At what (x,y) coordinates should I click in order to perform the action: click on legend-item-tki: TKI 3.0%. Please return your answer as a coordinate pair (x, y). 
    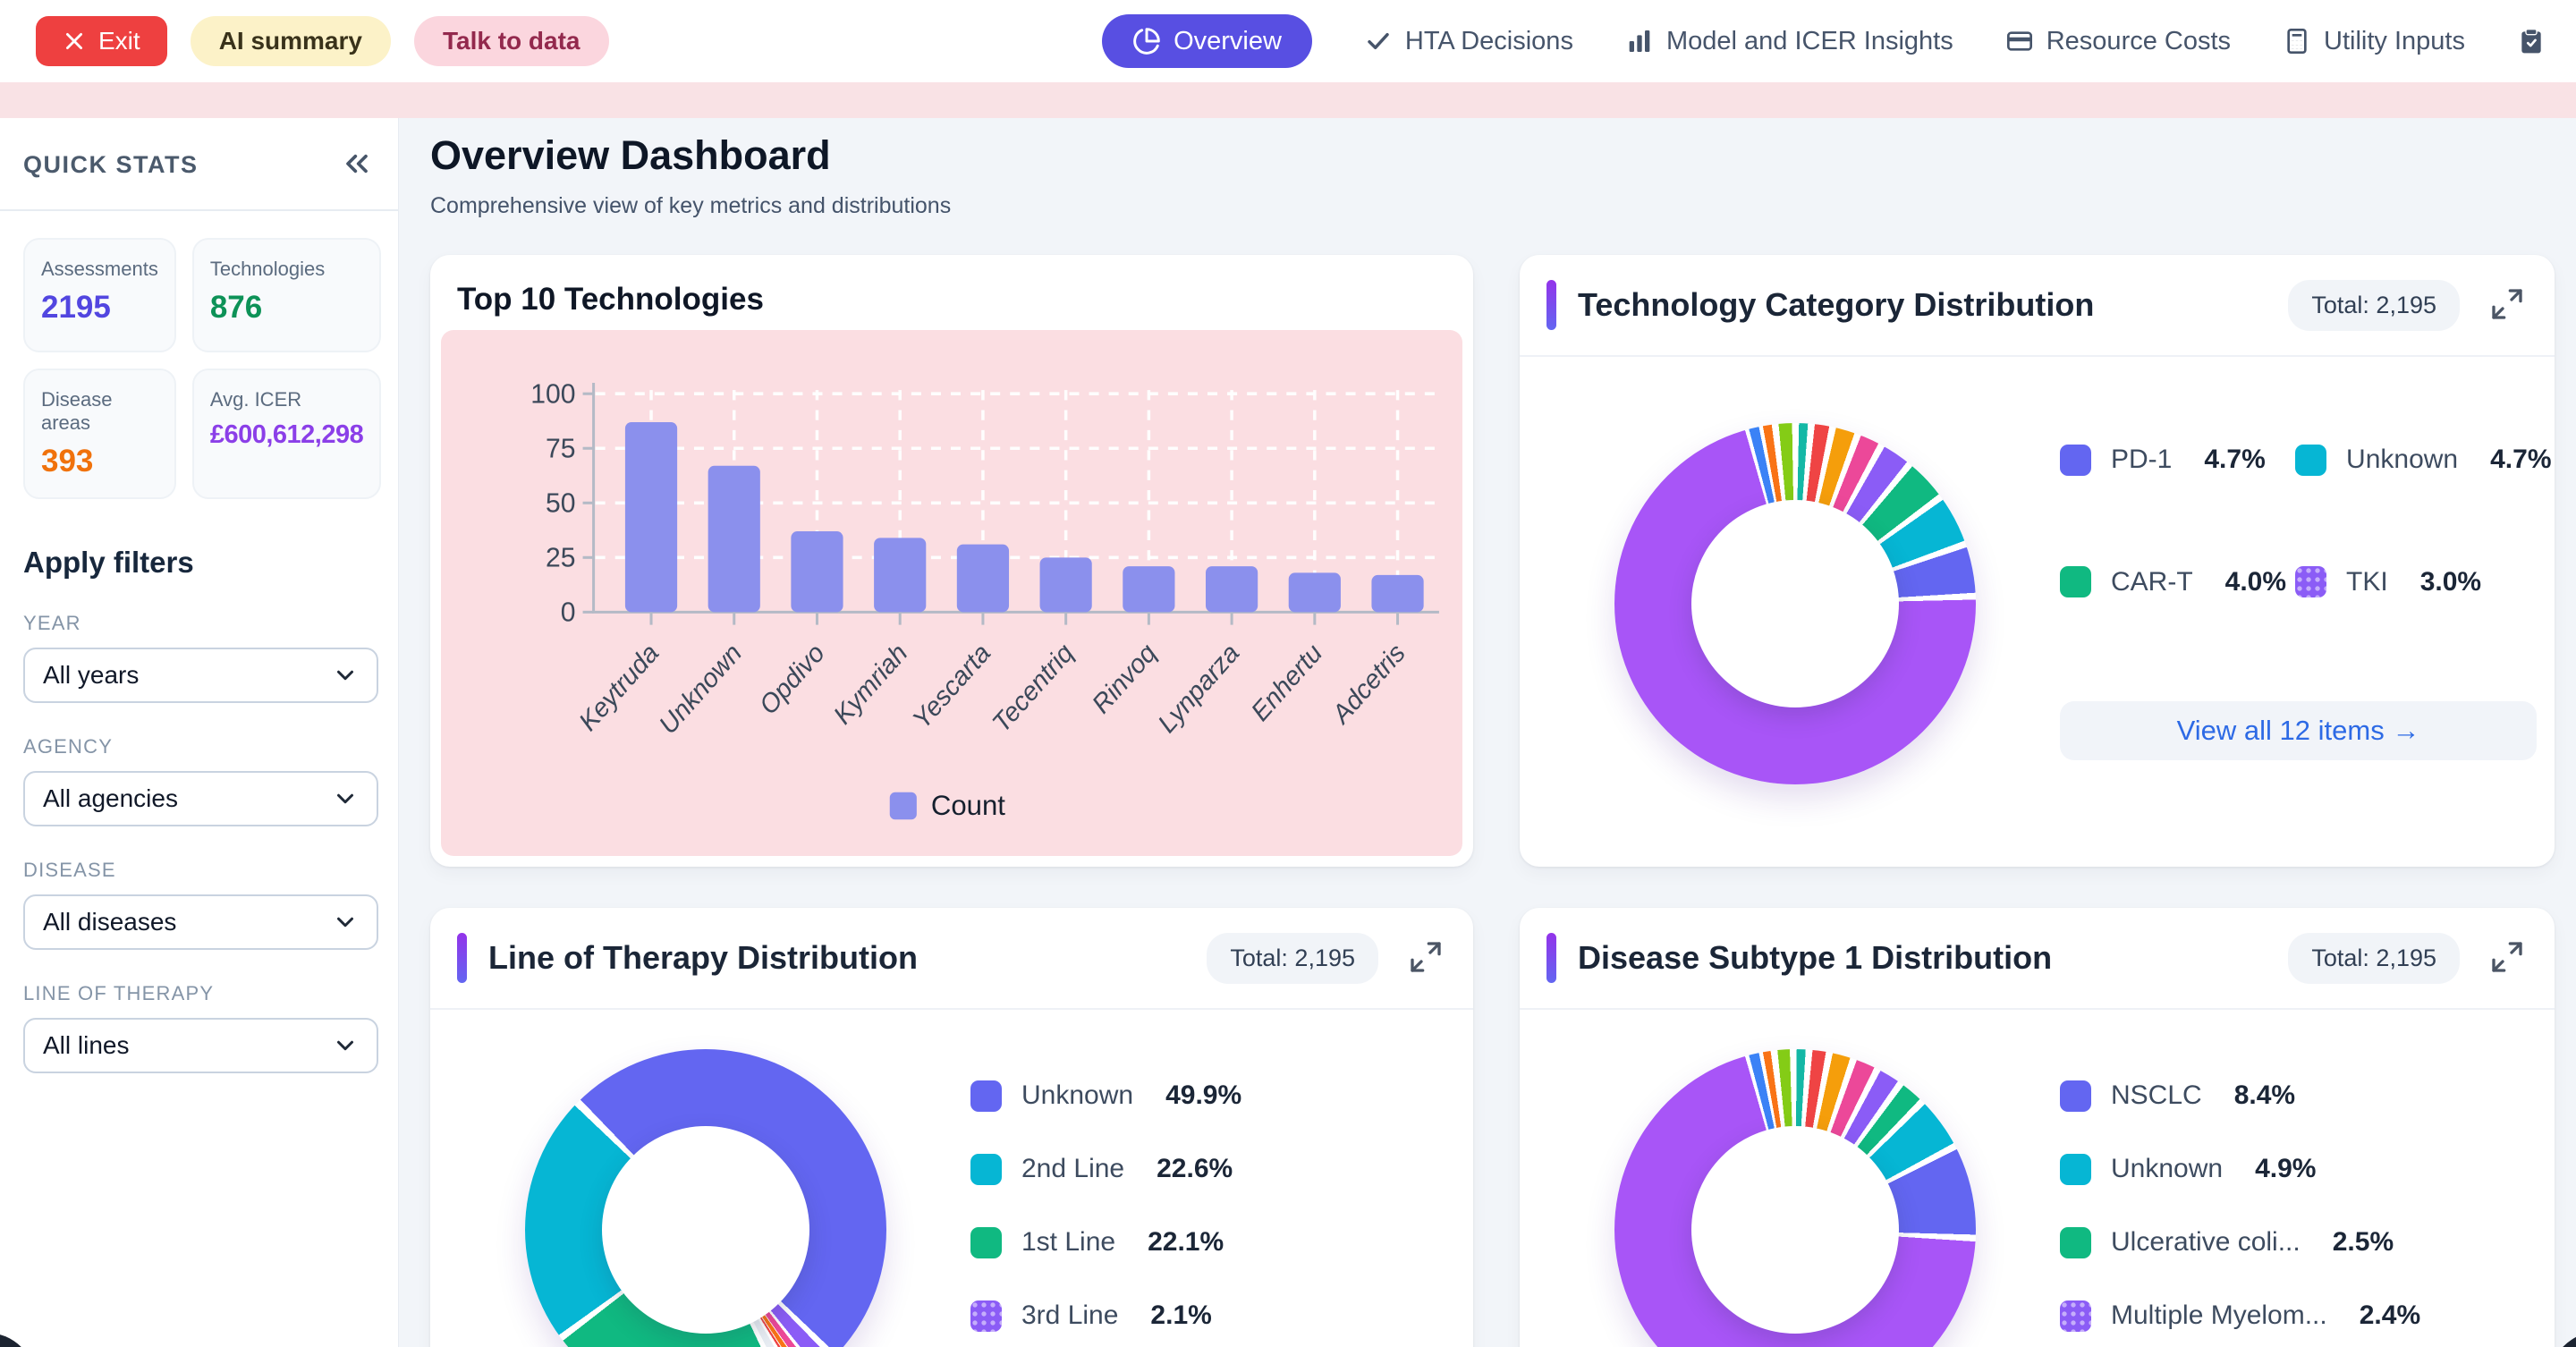
    Looking at the image, I should click on (2423, 582).